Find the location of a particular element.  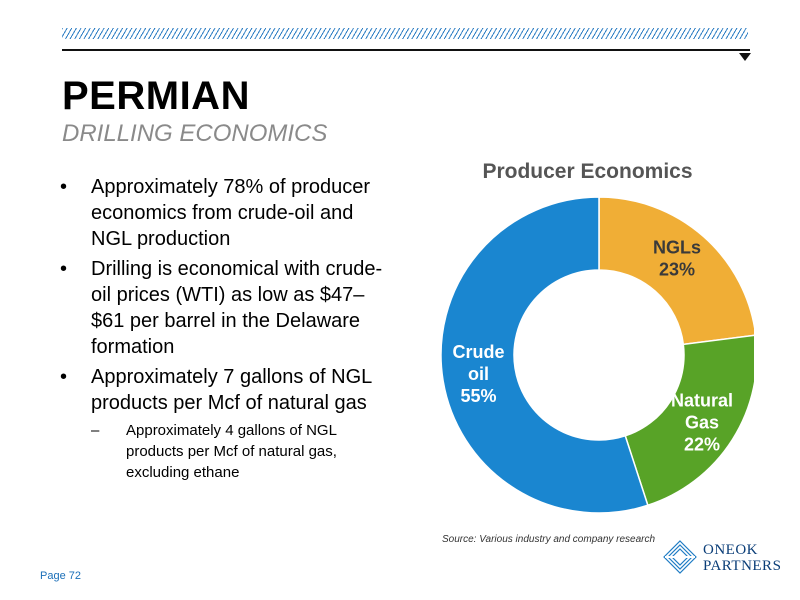

slice-category-label: Gas is located at coordinates (702, 422).